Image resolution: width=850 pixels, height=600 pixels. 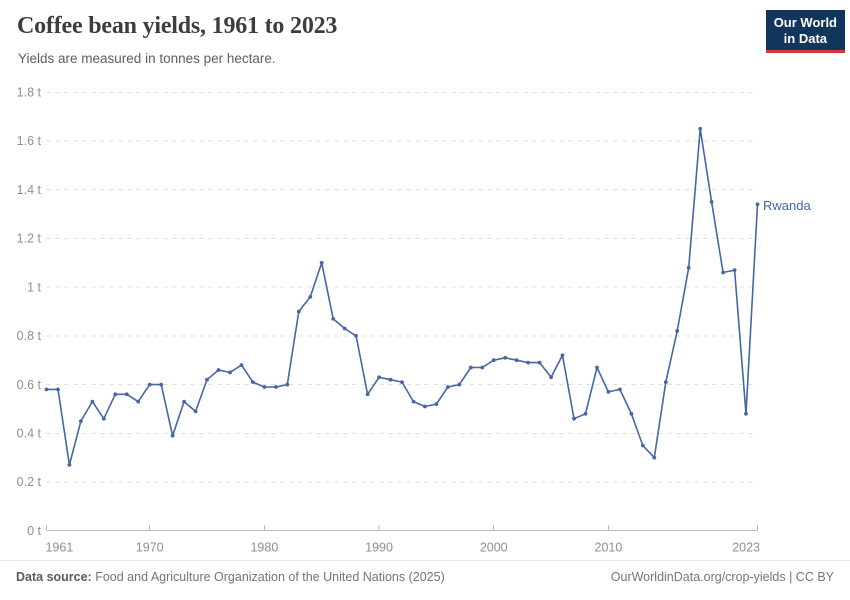 What do you see at coordinates (805, 22) in the screenshot?
I see `logo-text-line1: Our World` at bounding box center [805, 22].